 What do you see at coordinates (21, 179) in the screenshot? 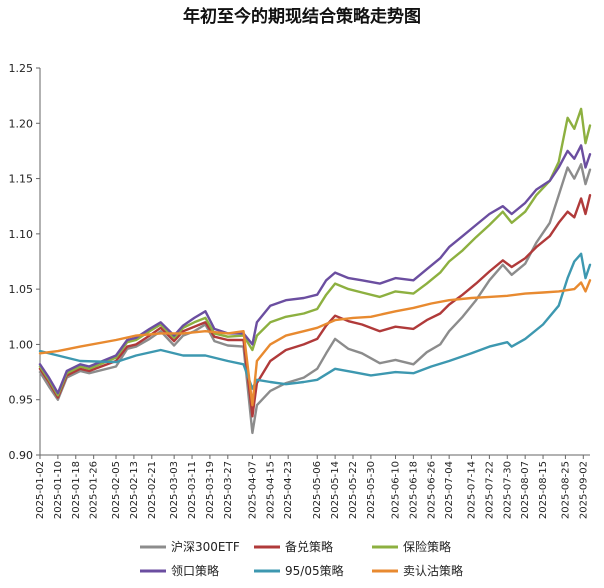
I see `y-tick-label: 1.15` at bounding box center [21, 179].